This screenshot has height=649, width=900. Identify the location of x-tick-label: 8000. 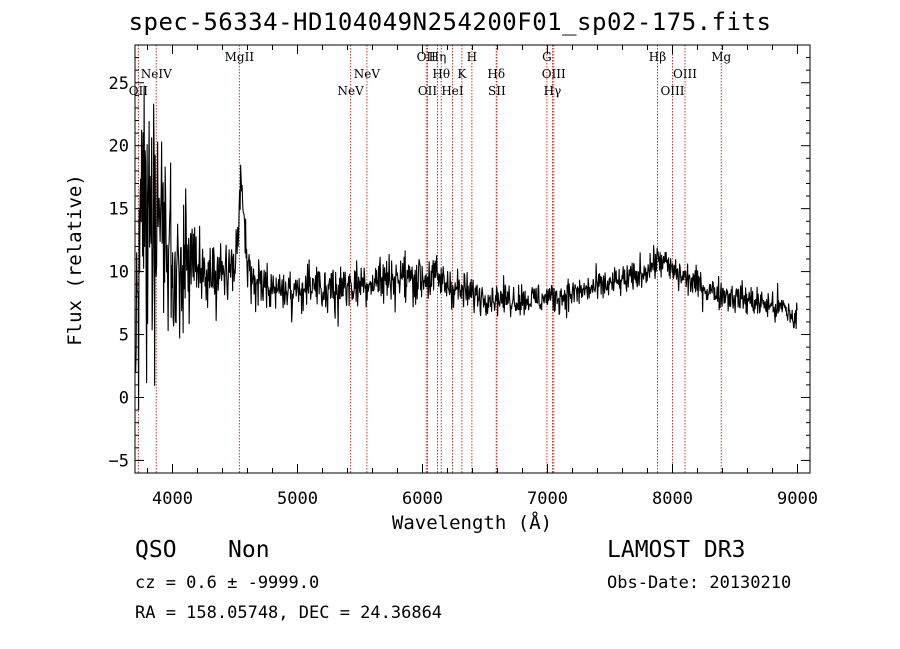
(672, 499).